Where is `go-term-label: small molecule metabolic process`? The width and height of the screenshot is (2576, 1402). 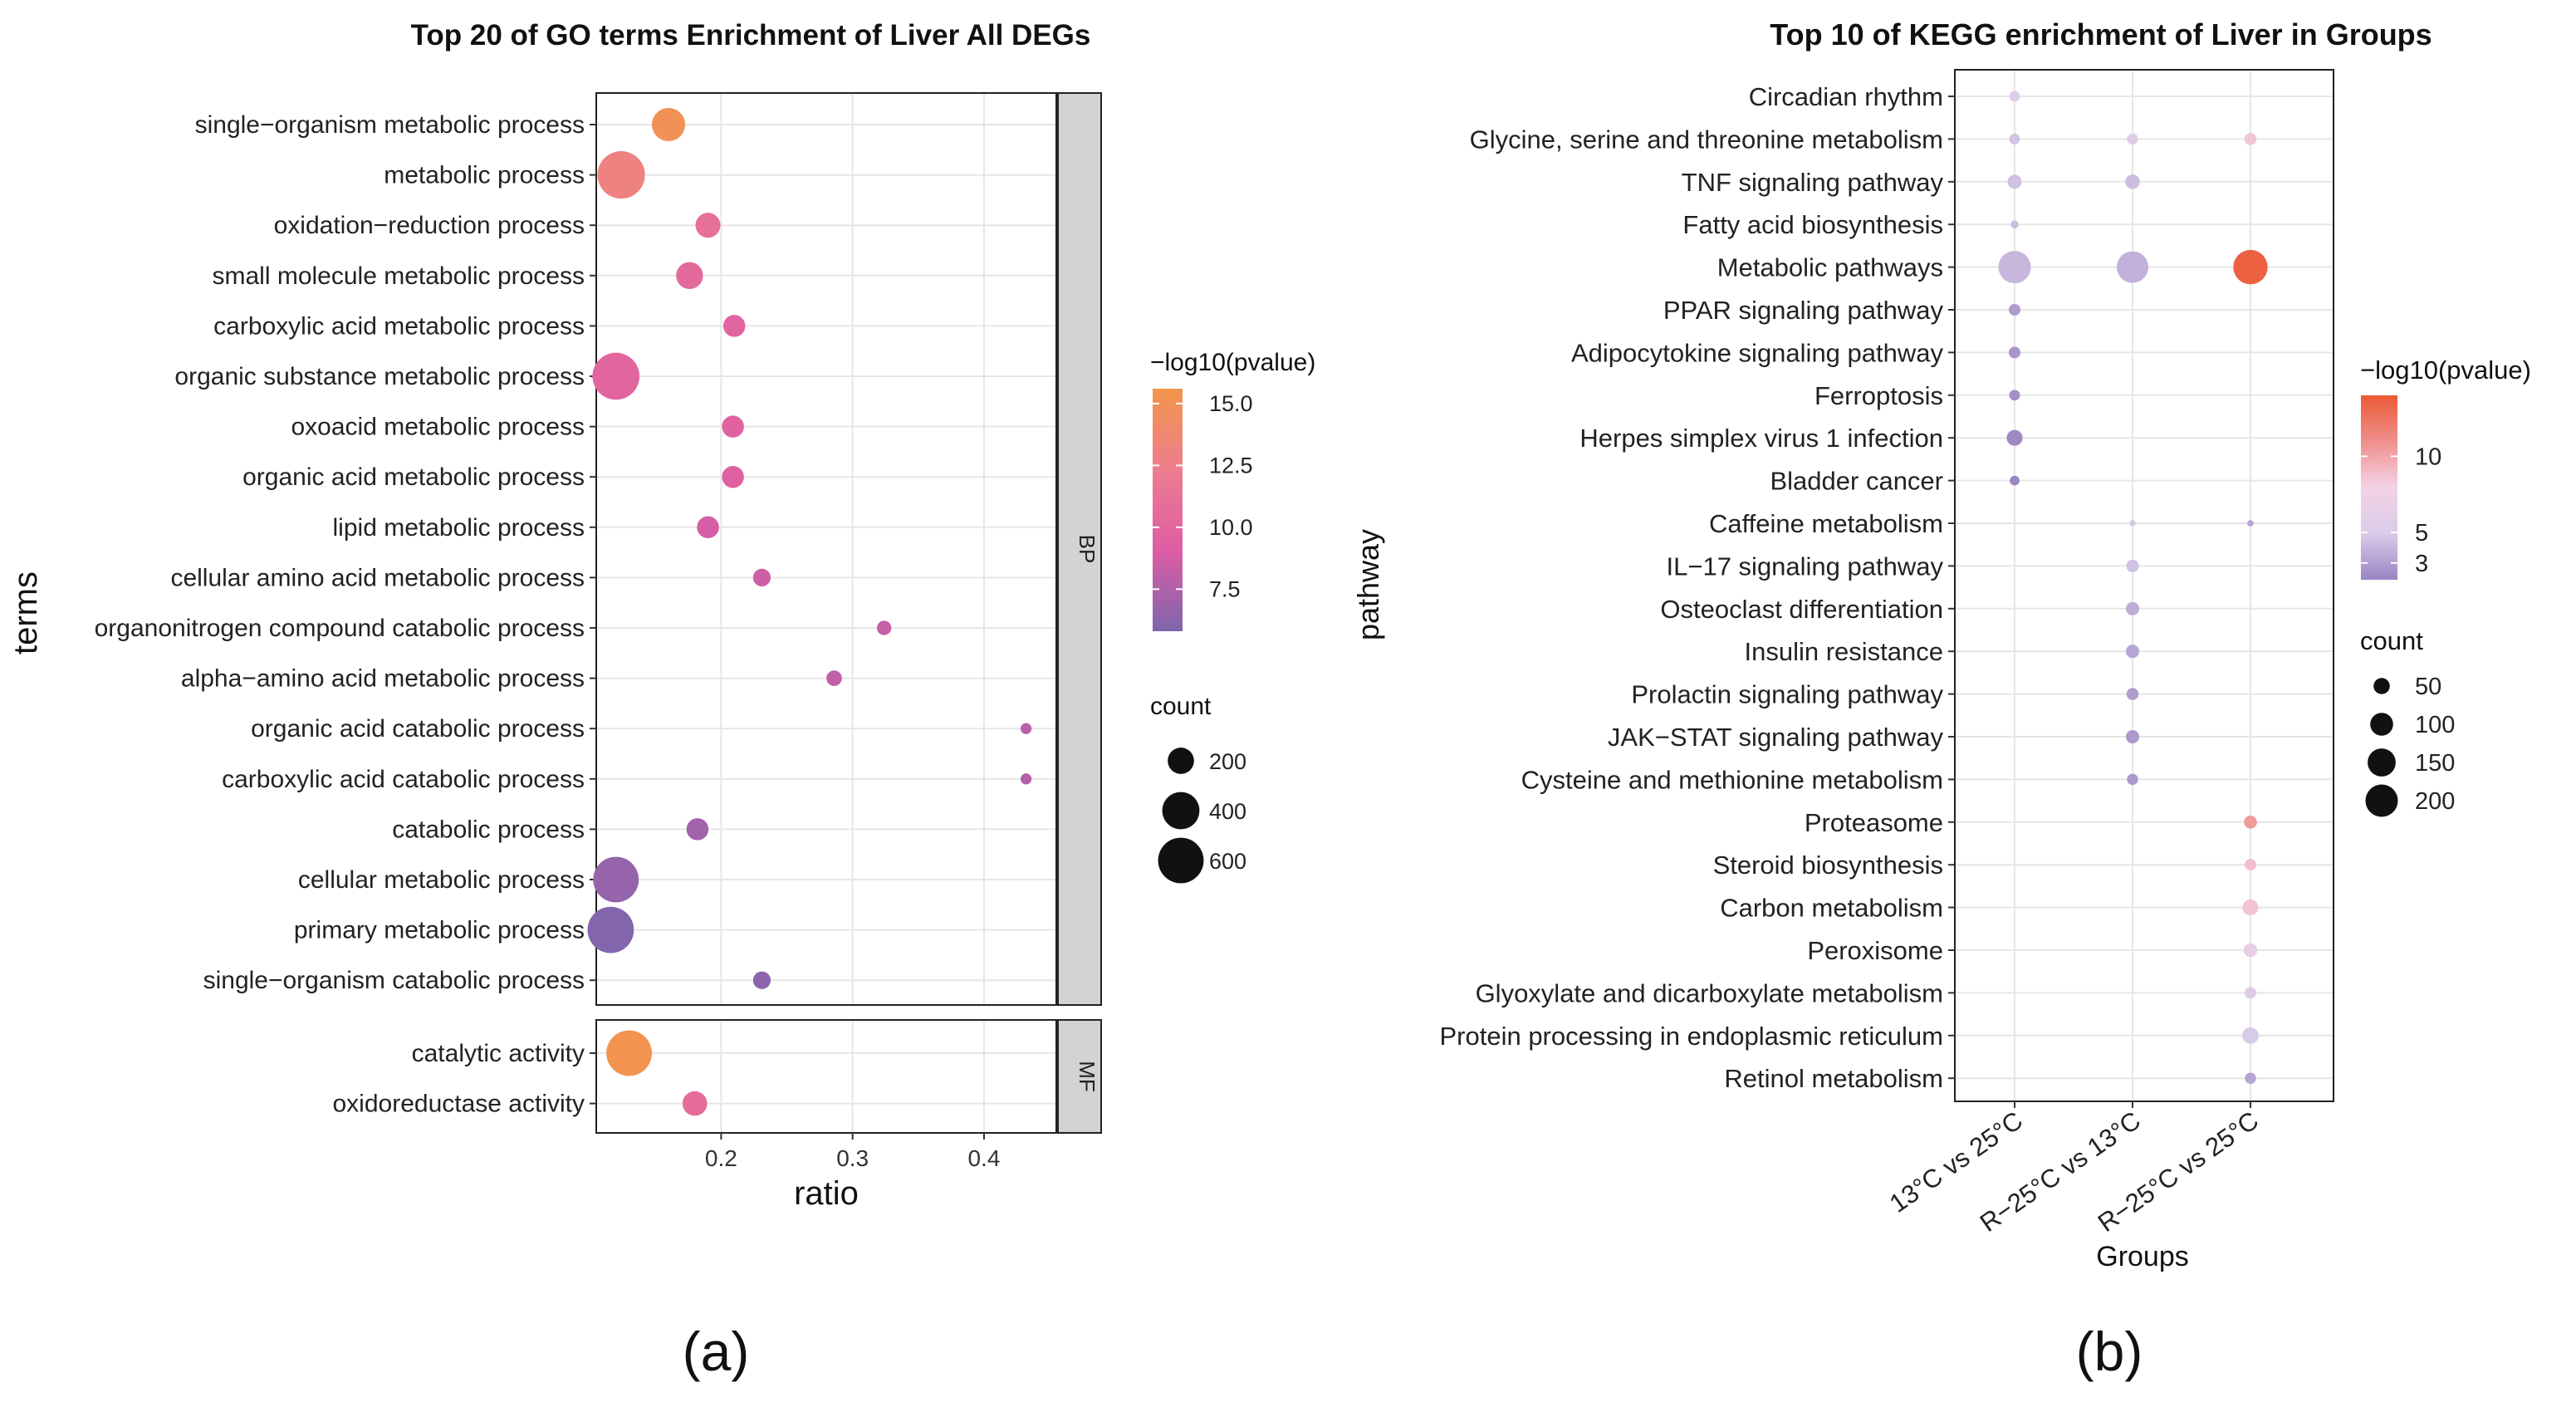 go-term-label: small molecule metabolic process is located at coordinates (399, 276).